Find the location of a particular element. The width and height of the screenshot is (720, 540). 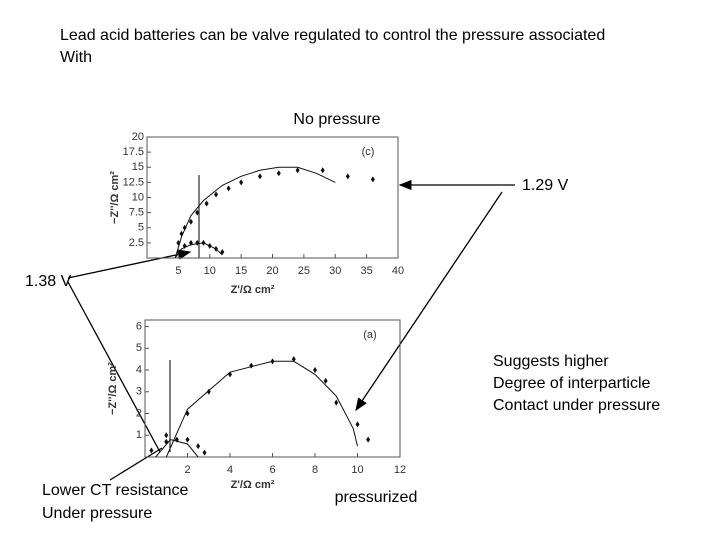

y-tick-label: 12.5 is located at coordinates (133, 182).